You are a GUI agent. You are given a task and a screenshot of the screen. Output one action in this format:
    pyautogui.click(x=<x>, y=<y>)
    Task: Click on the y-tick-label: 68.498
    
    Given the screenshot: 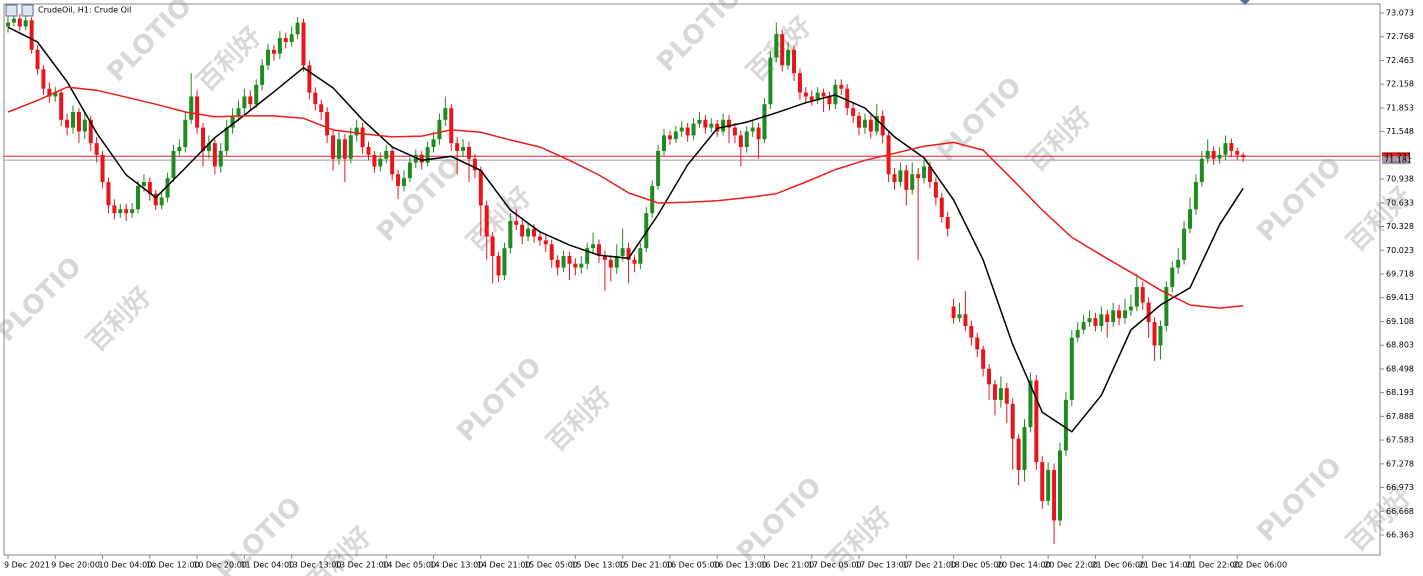 What is the action you would take?
    pyautogui.click(x=1400, y=368)
    